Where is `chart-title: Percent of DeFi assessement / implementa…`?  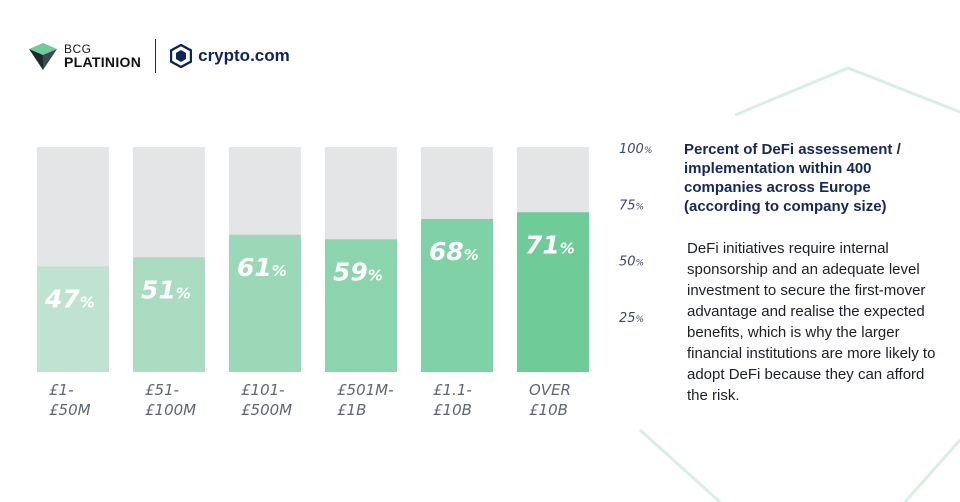 chart-title: Percent of DeFi assessement / implementa… is located at coordinates (792, 178).